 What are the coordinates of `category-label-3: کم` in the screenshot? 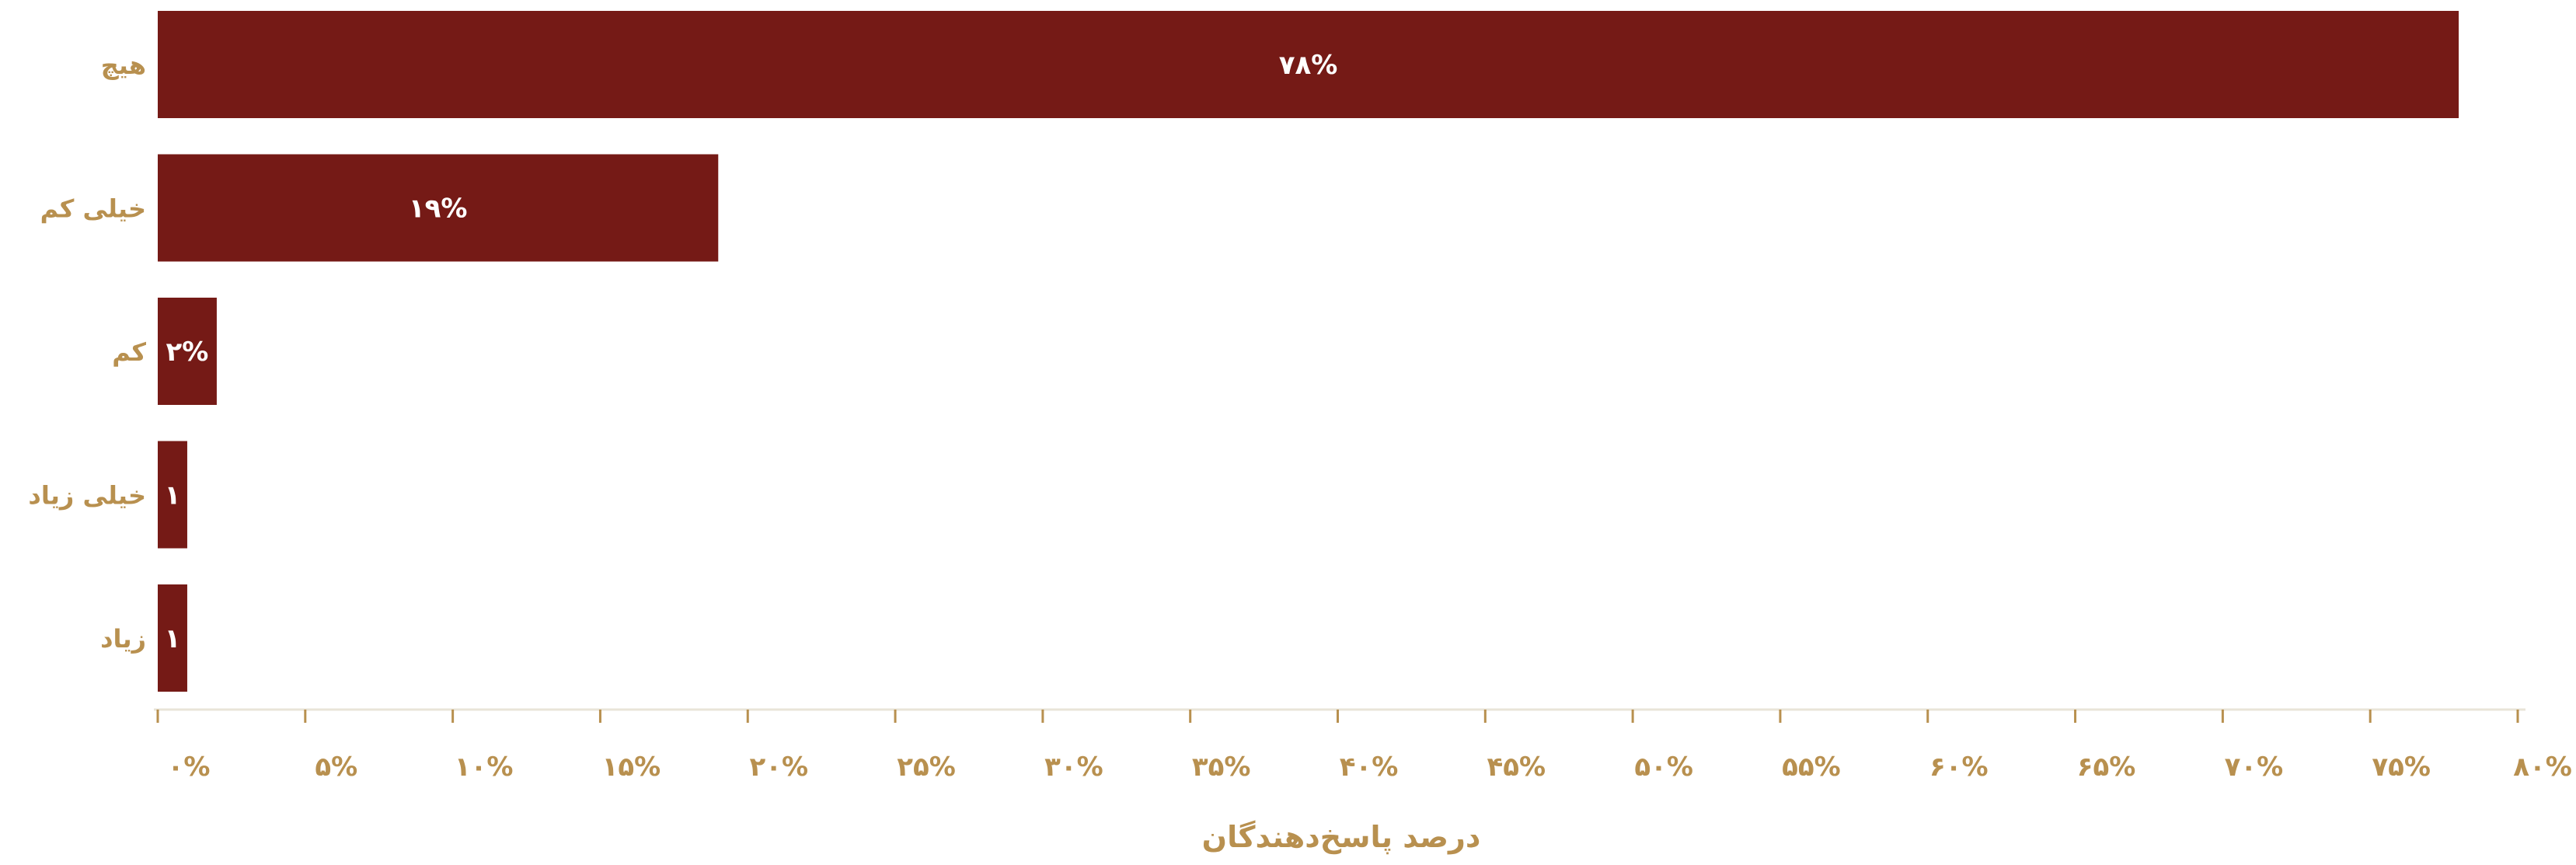 It's located at (129, 352).